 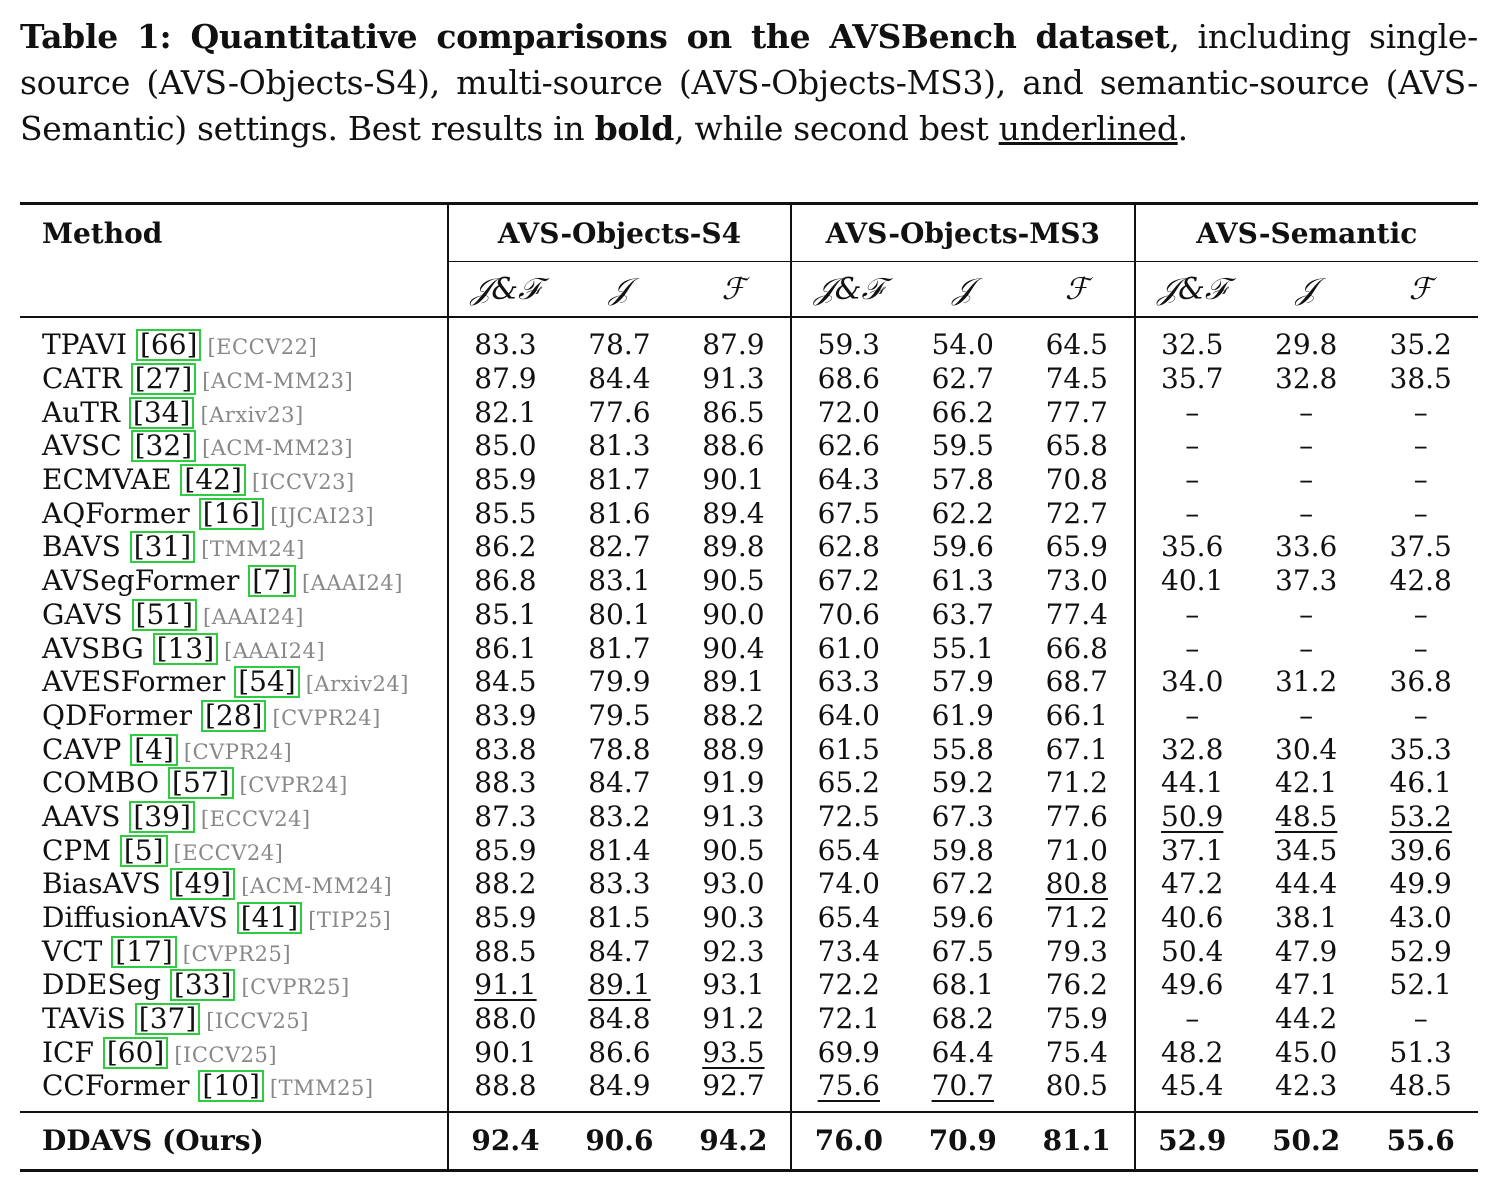 I want to click on citation-link: [13], so click(x=185, y=648).